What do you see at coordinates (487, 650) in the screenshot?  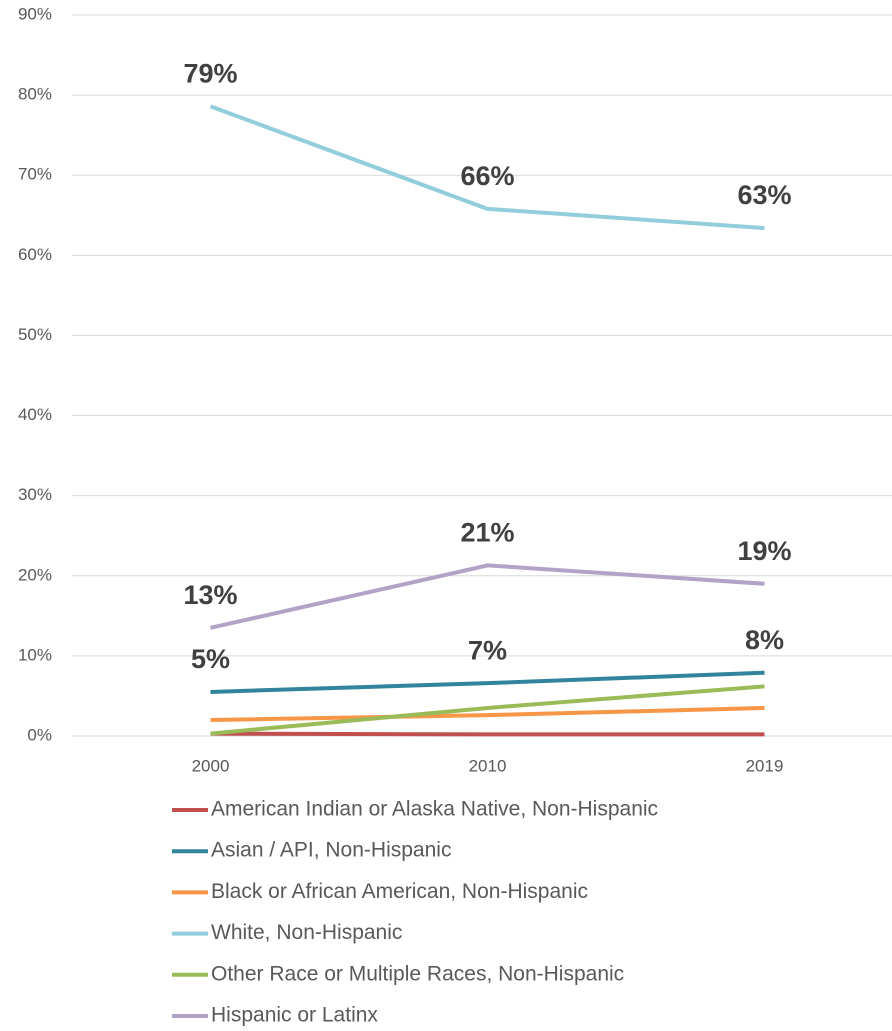 I see `data-label: 7%` at bounding box center [487, 650].